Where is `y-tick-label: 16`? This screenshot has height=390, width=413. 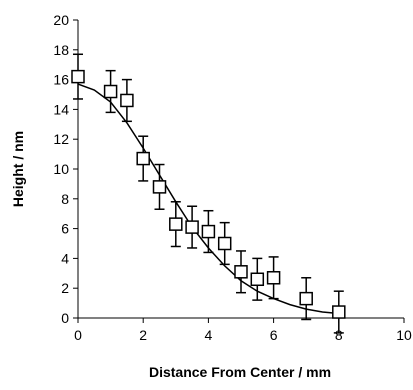
y-tick-label: 16 is located at coordinates (61, 80).